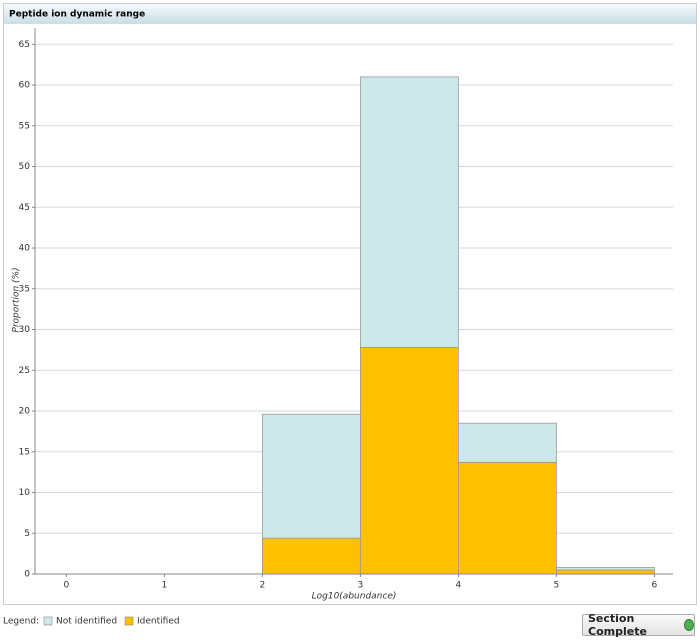 Image resolution: width=700 pixels, height=644 pixels. Describe the element at coordinates (617, 625) in the screenshot. I see `button-label: Section Complete` at that location.